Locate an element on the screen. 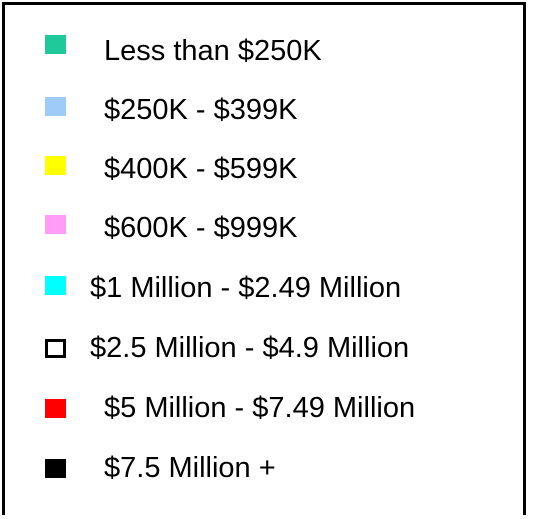  legend-item-7-5m-plus: $7.5 Million + is located at coordinates (264, 468).